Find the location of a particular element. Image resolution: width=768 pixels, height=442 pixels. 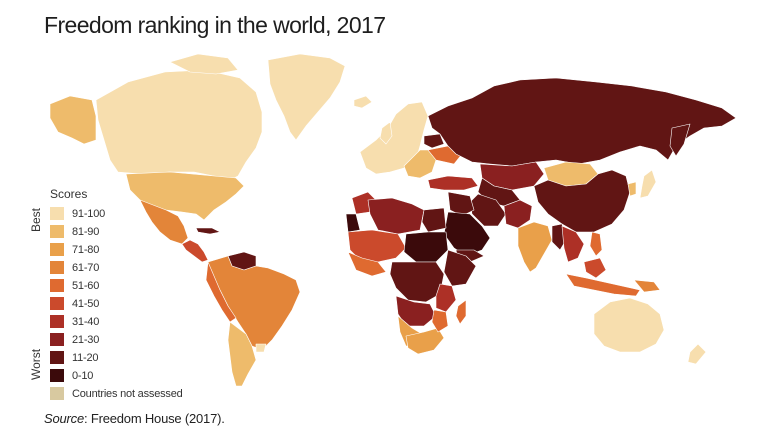

region-indochina is located at coordinates (573, 244).